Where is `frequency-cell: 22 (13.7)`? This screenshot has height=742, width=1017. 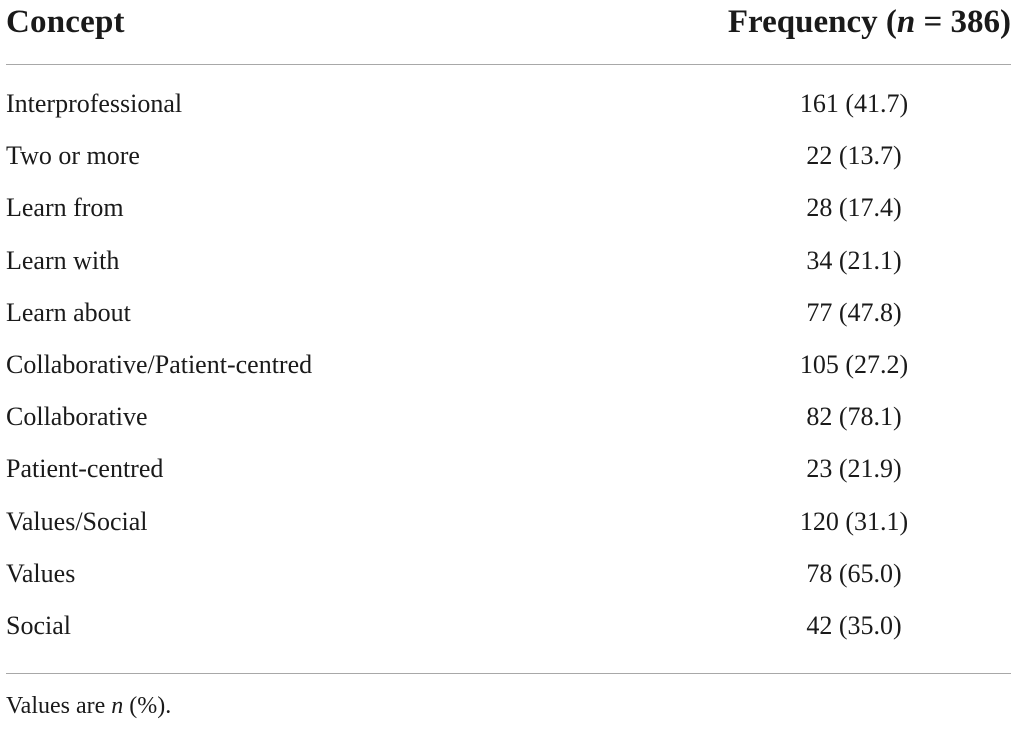 frequency-cell: 22 (13.7) is located at coordinates (854, 156).